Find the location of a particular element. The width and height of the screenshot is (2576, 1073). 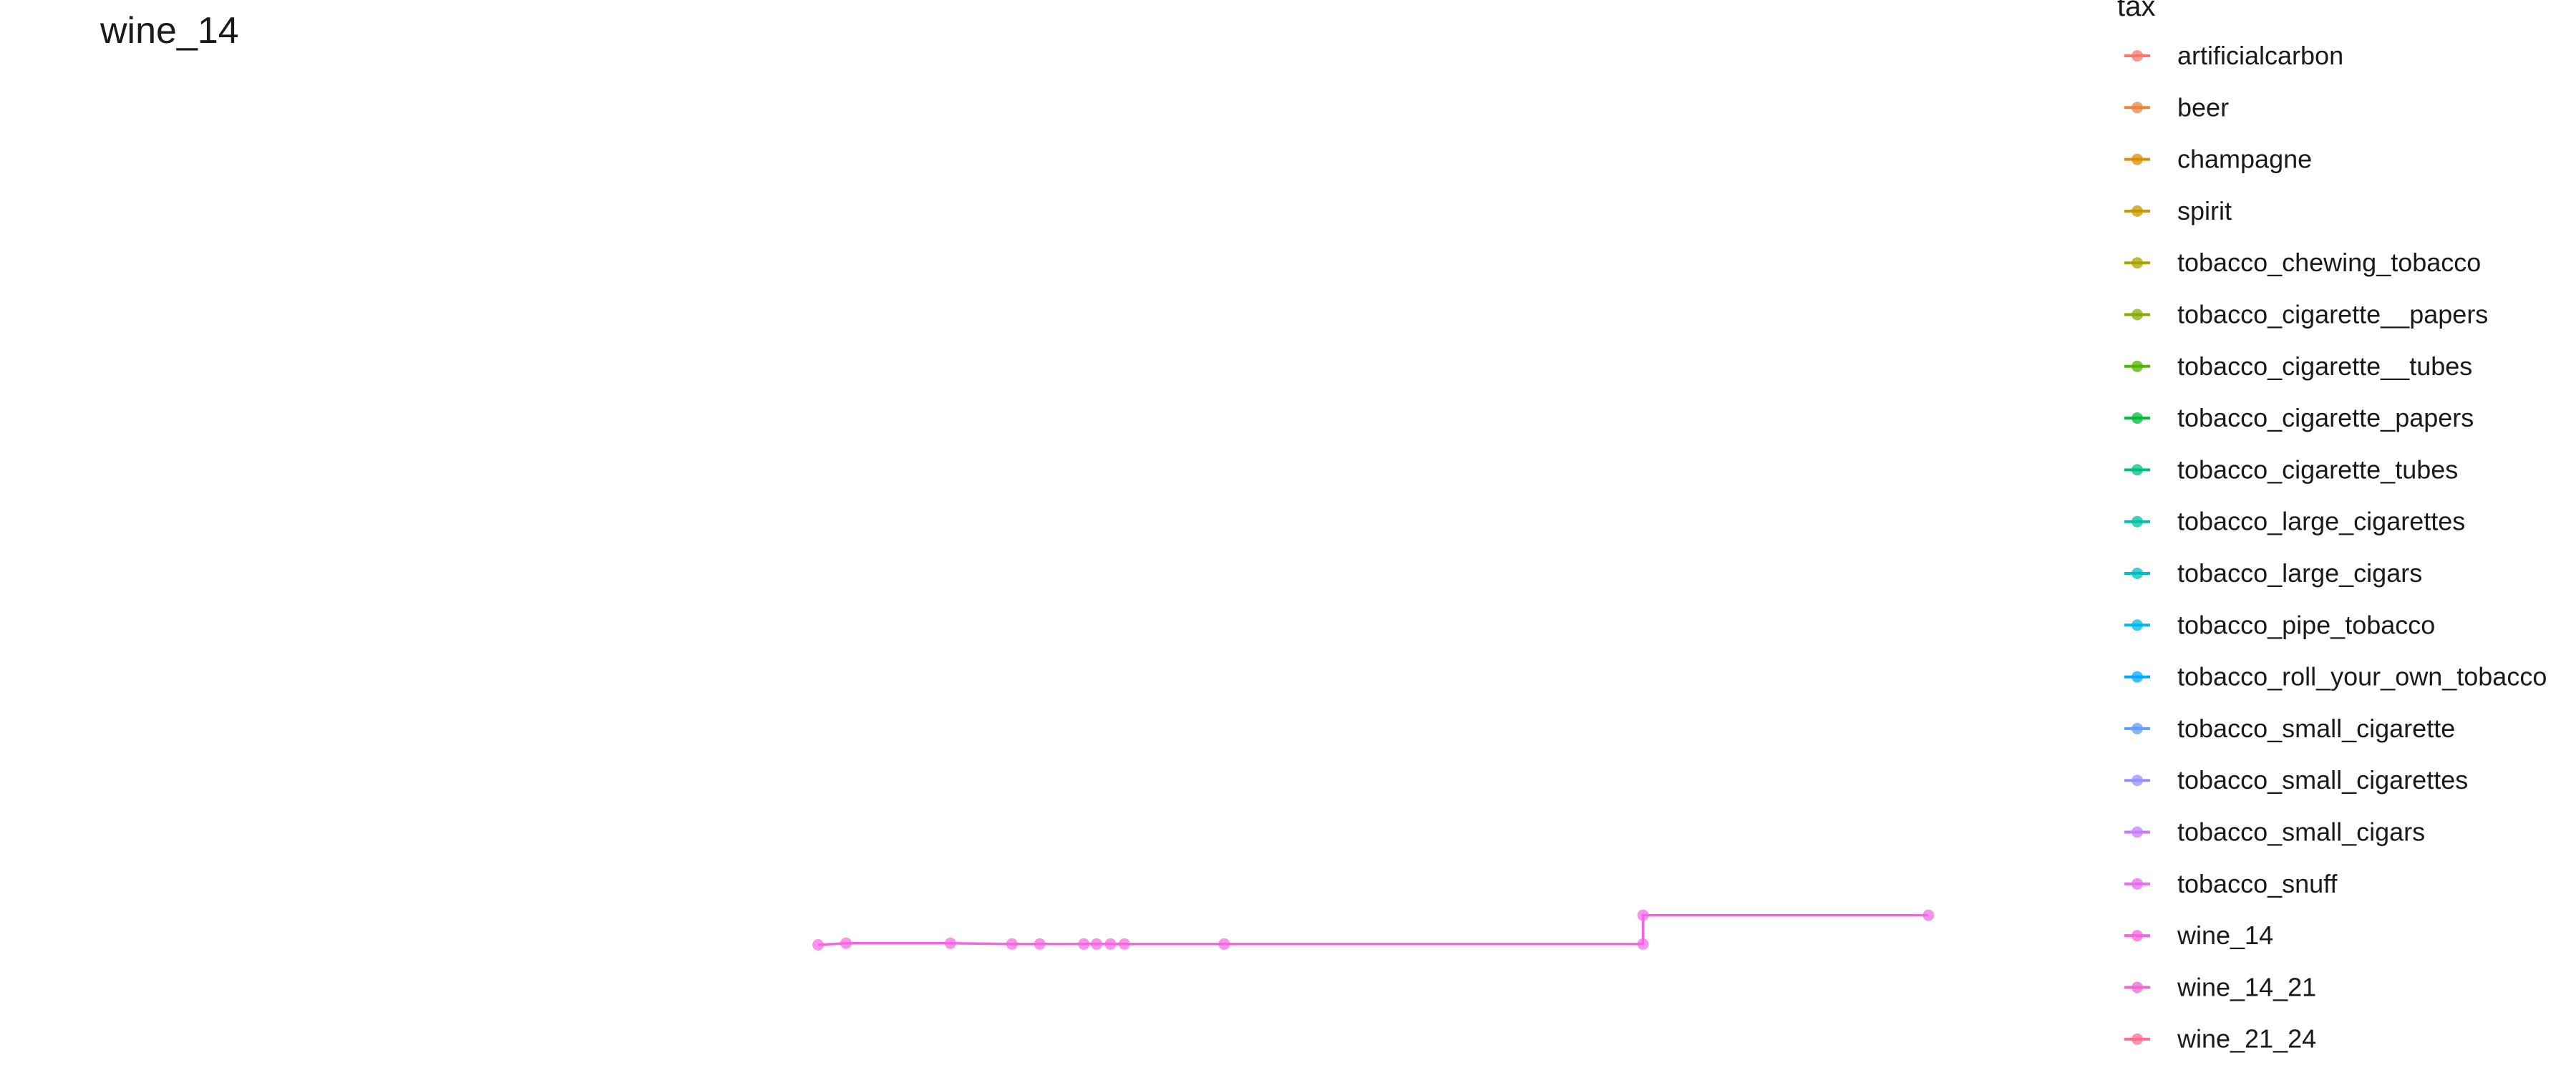

legend-item: tobacco_pipe_tobacco is located at coordinates (2279, 624).